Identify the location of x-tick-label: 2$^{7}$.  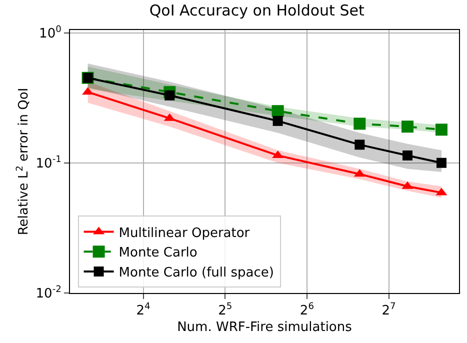
(389, 310).